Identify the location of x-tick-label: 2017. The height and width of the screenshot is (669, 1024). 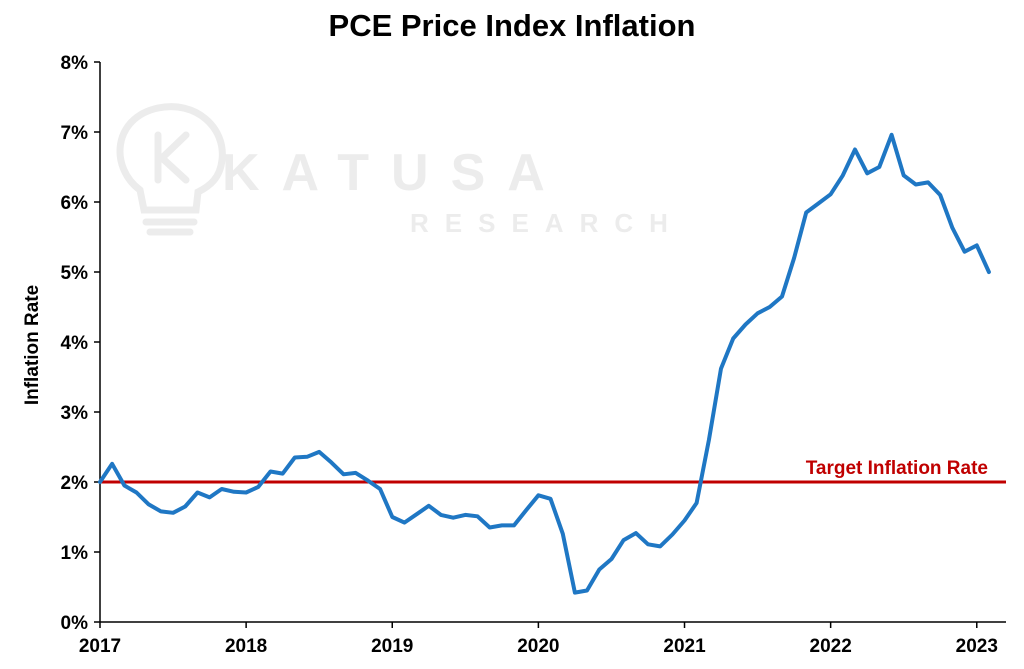
(100, 646).